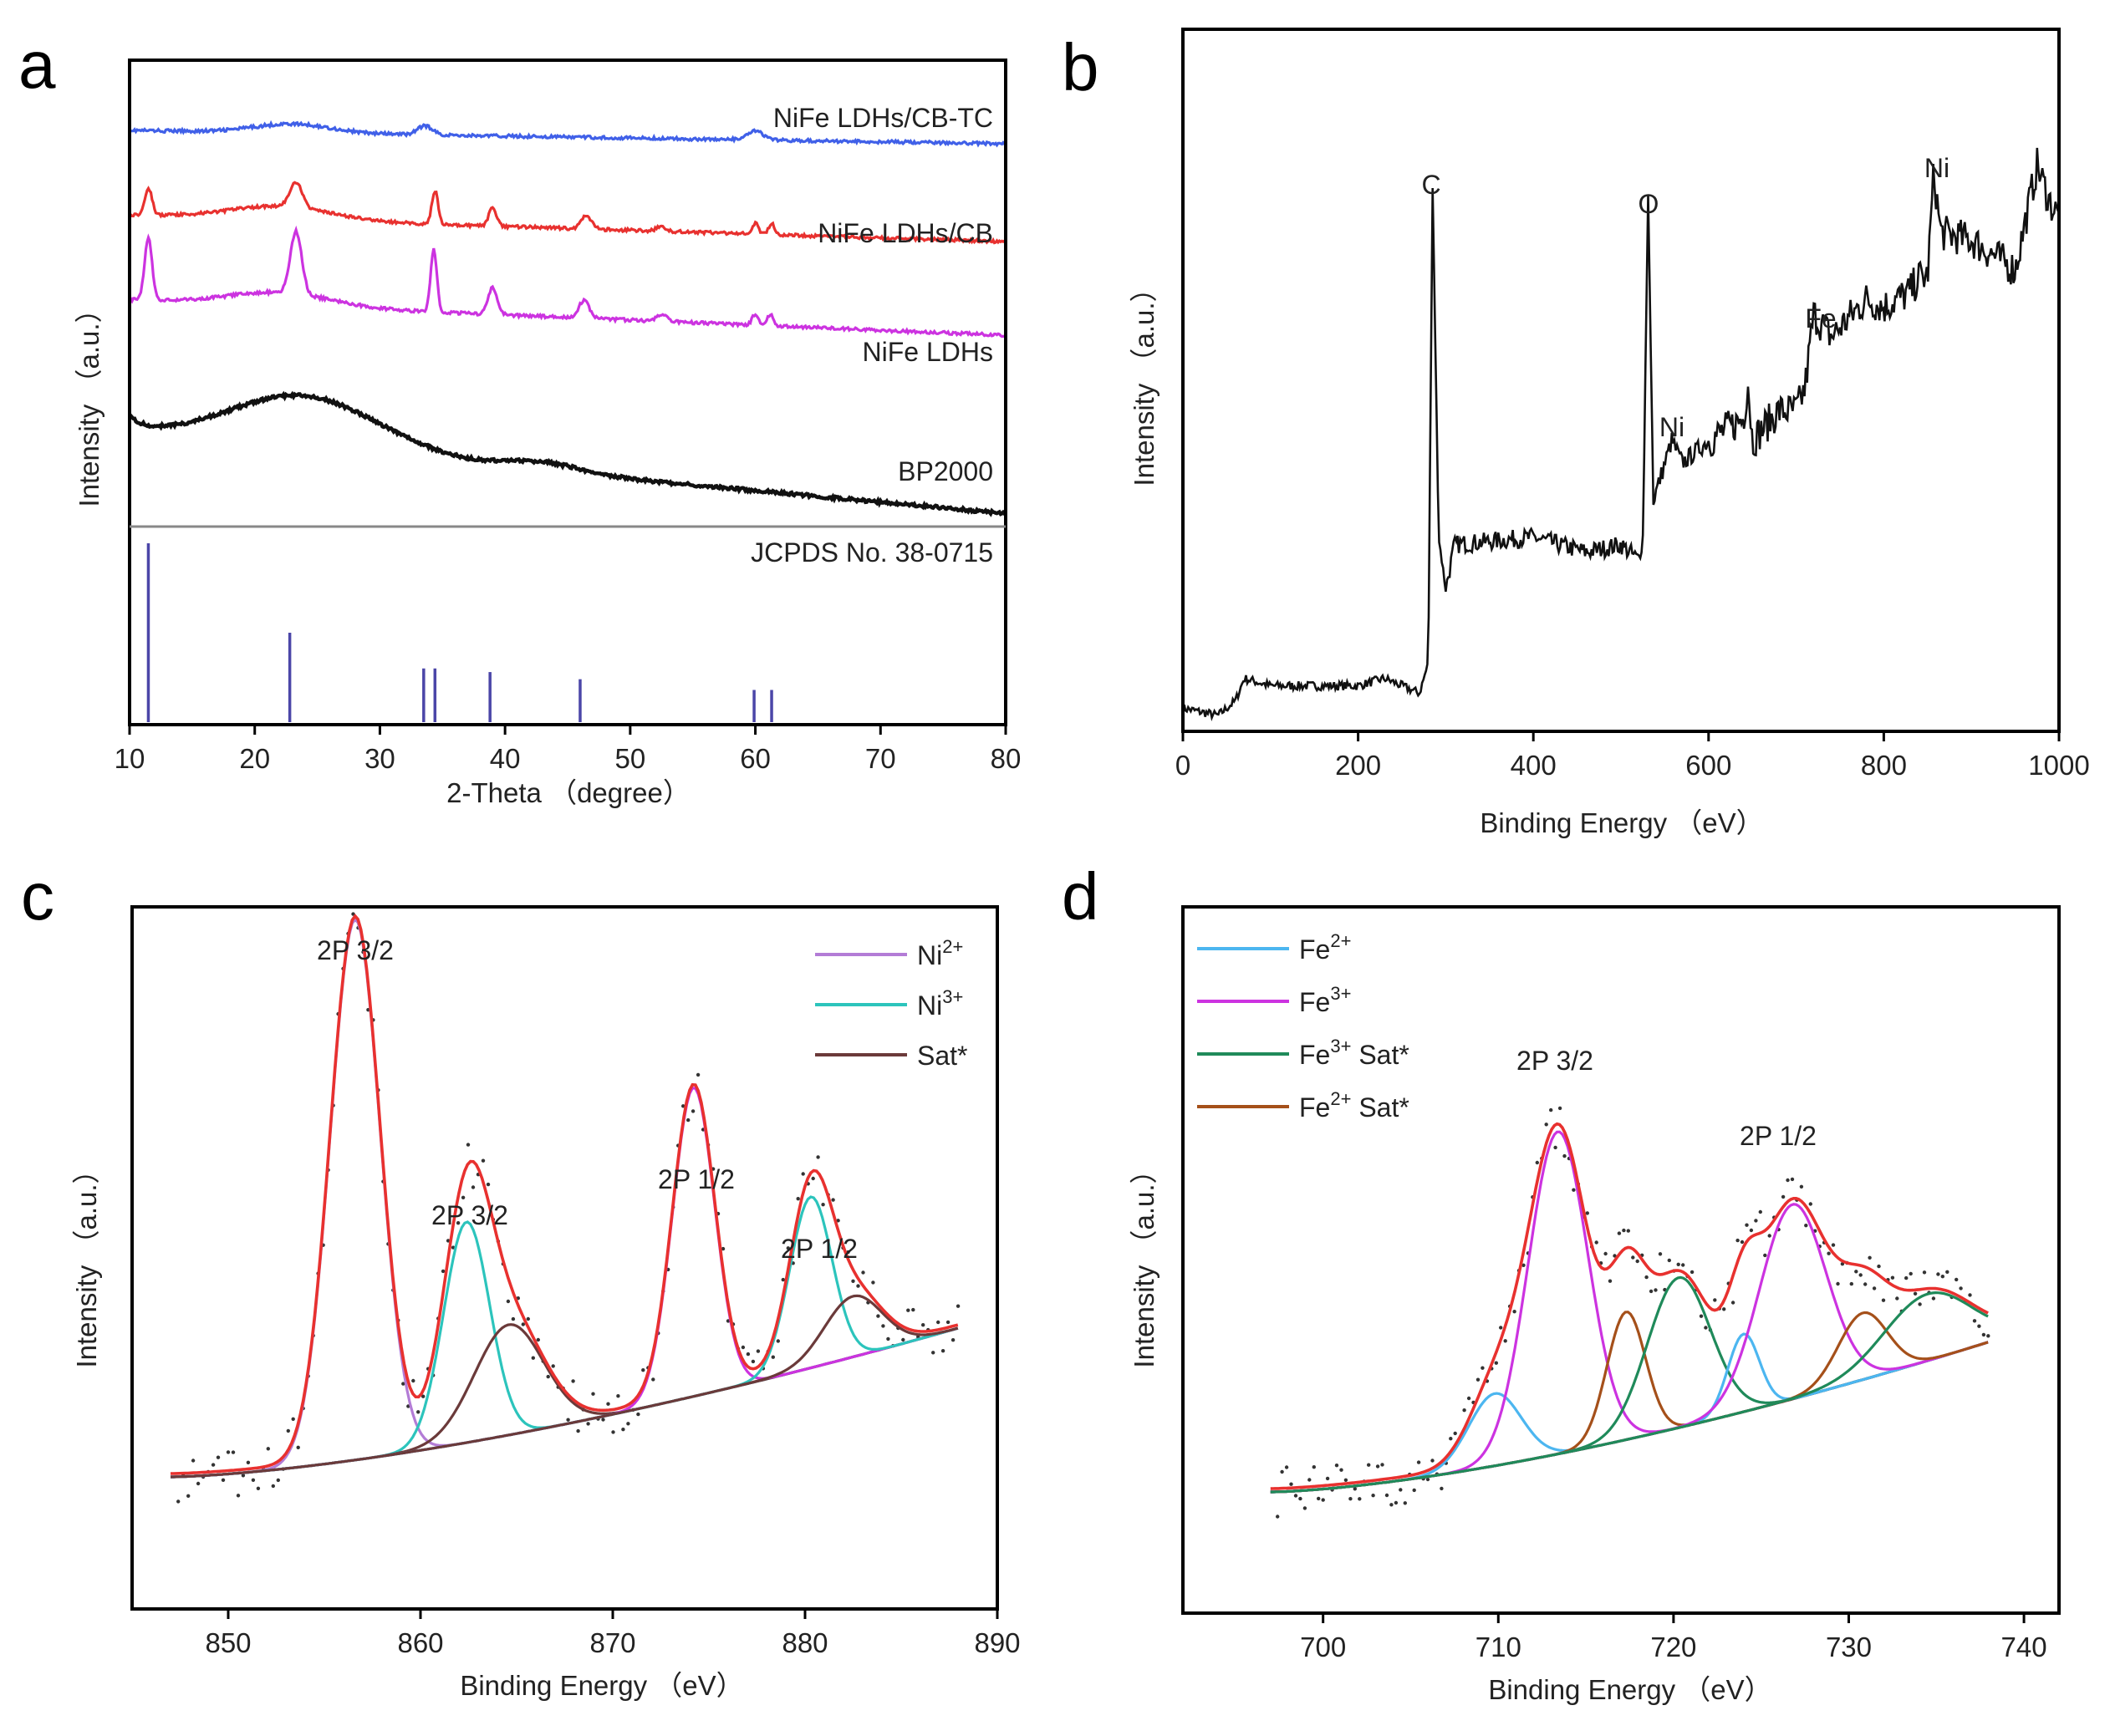  What do you see at coordinates (1325, 947) in the screenshot?
I see `d-legend-label-0: Fe2+` at bounding box center [1325, 947].